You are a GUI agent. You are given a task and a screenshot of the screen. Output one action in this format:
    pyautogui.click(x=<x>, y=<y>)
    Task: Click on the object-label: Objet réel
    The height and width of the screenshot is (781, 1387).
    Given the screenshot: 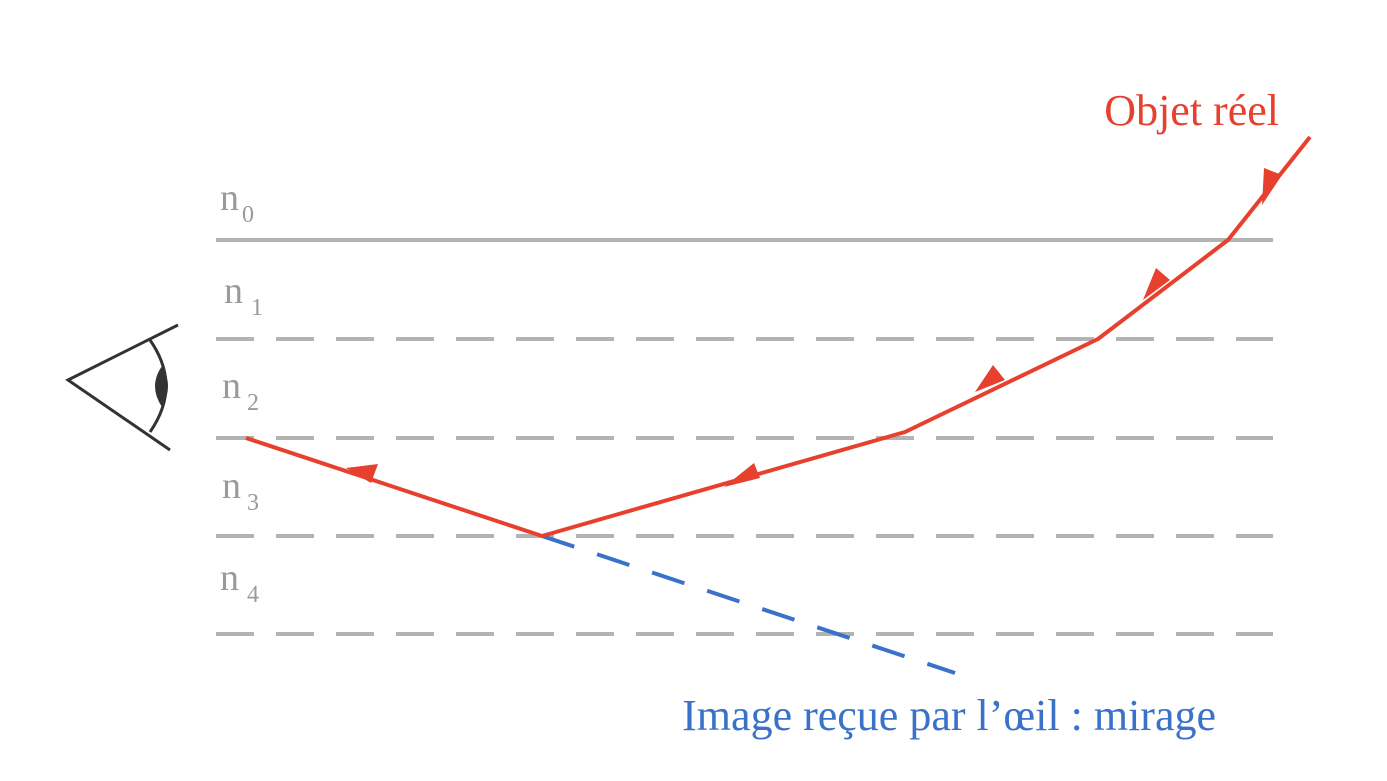 What is the action you would take?
    pyautogui.click(x=1191, y=110)
    